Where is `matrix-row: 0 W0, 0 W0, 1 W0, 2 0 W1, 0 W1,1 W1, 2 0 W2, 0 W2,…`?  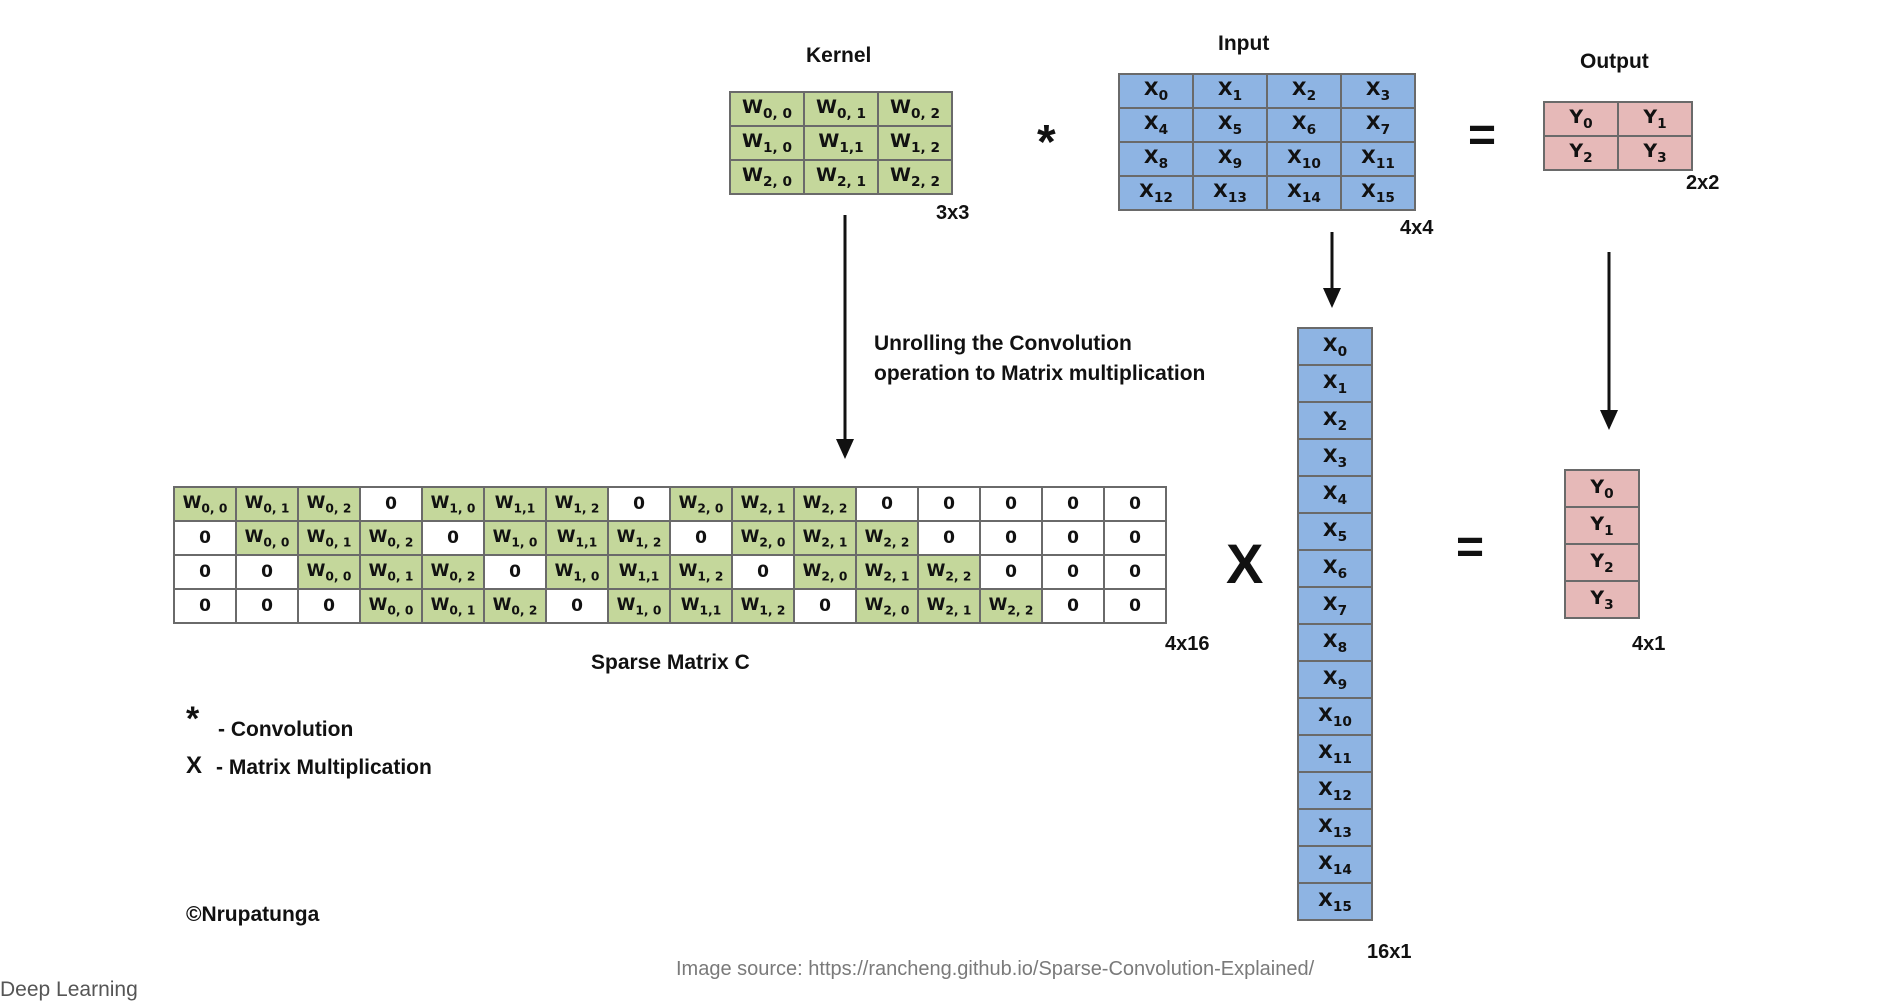 matrix-row: 0 W0, 0 W0, 1 W0, 2 0 W1, 0 W1,1 W1, 2 0 W2, 0 W2,… is located at coordinates (670, 538).